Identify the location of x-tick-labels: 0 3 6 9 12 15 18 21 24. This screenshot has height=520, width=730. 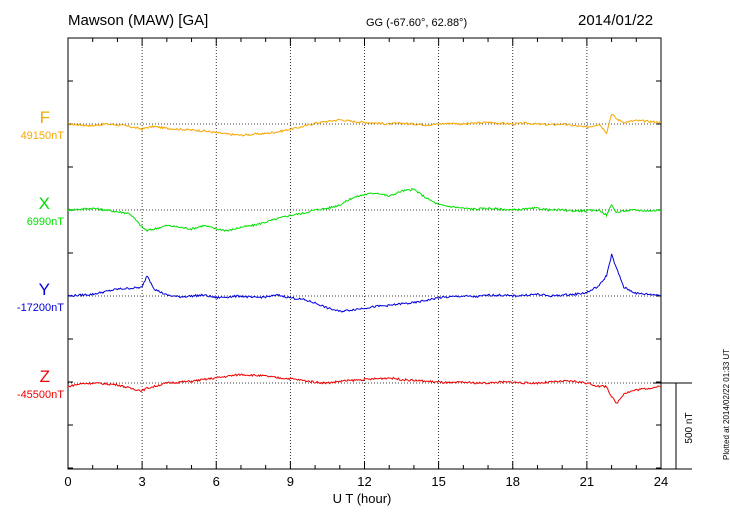
(366, 481).